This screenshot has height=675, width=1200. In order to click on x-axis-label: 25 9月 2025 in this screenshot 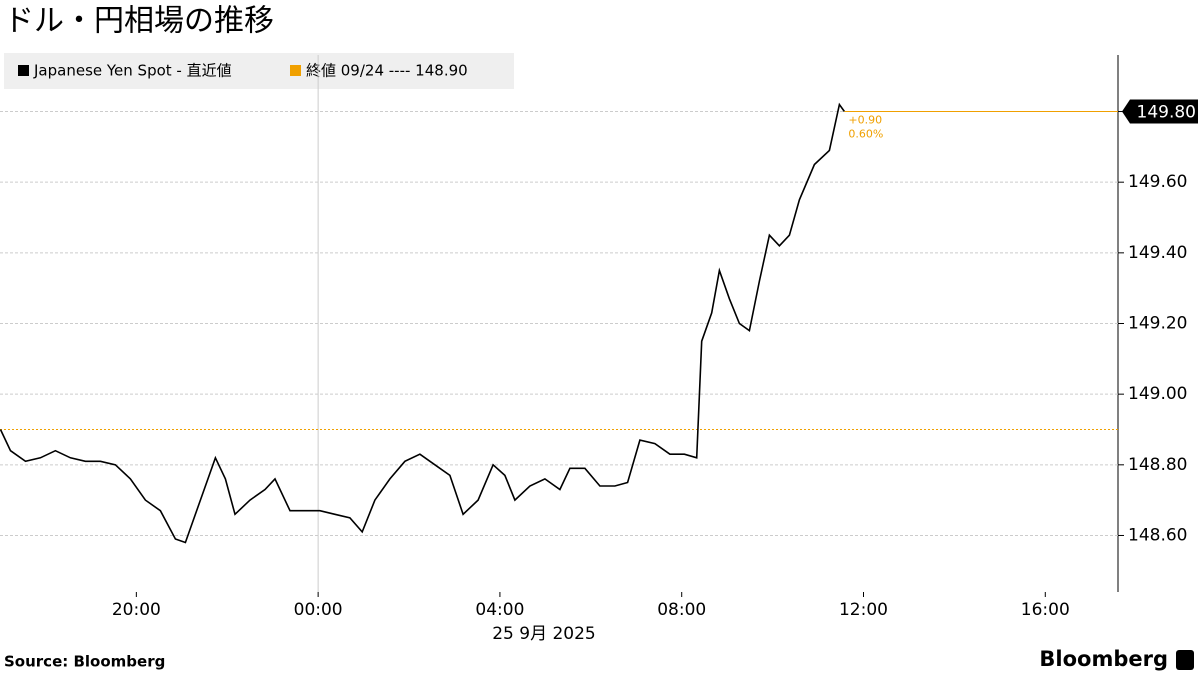, I will do `click(544, 634)`.